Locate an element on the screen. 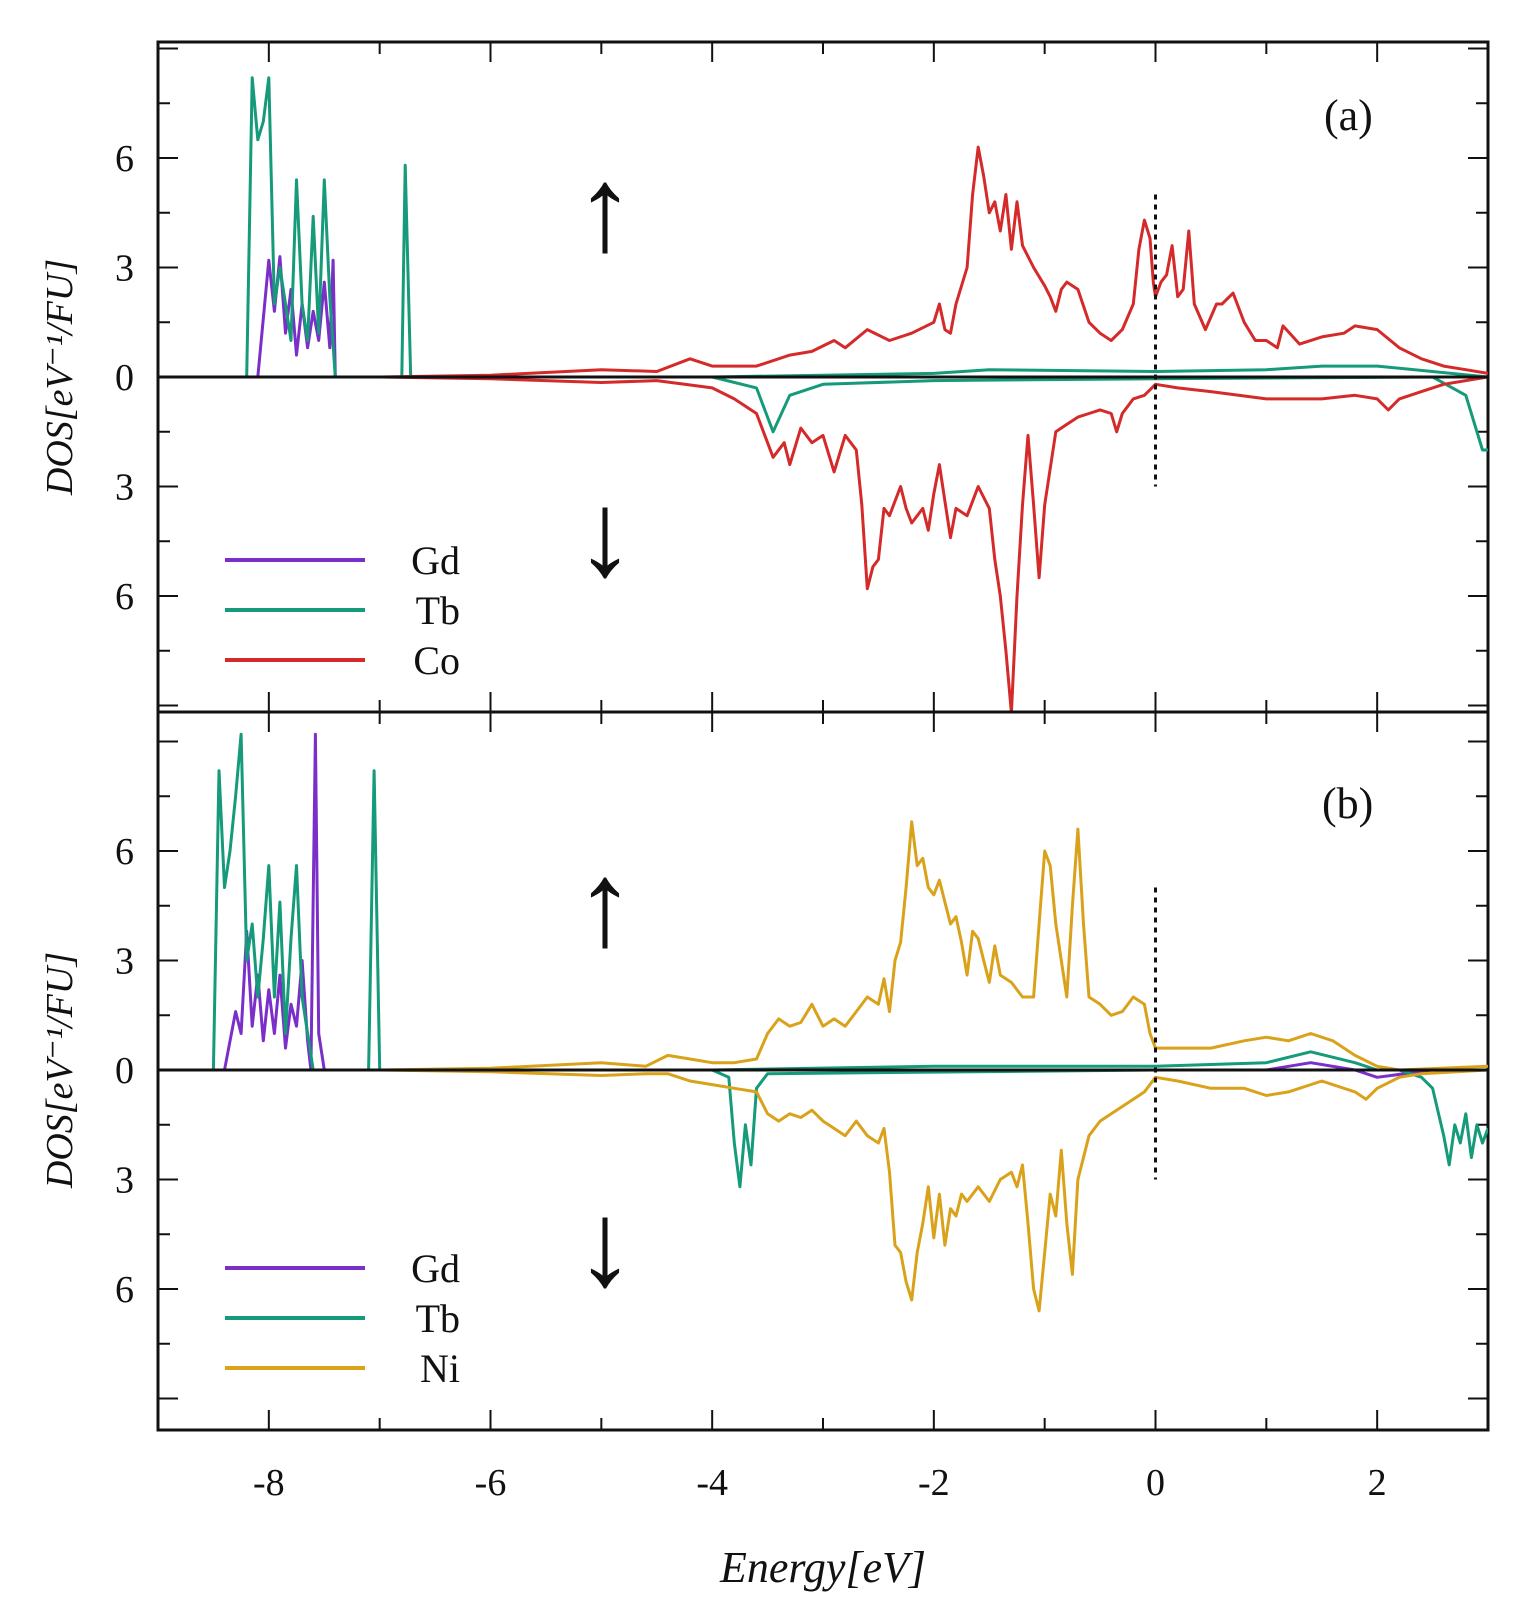 This screenshot has height=1612, width=1516. x-tick-labels: -8 -6 -4 -2 0 2 is located at coordinates (820, 1483).